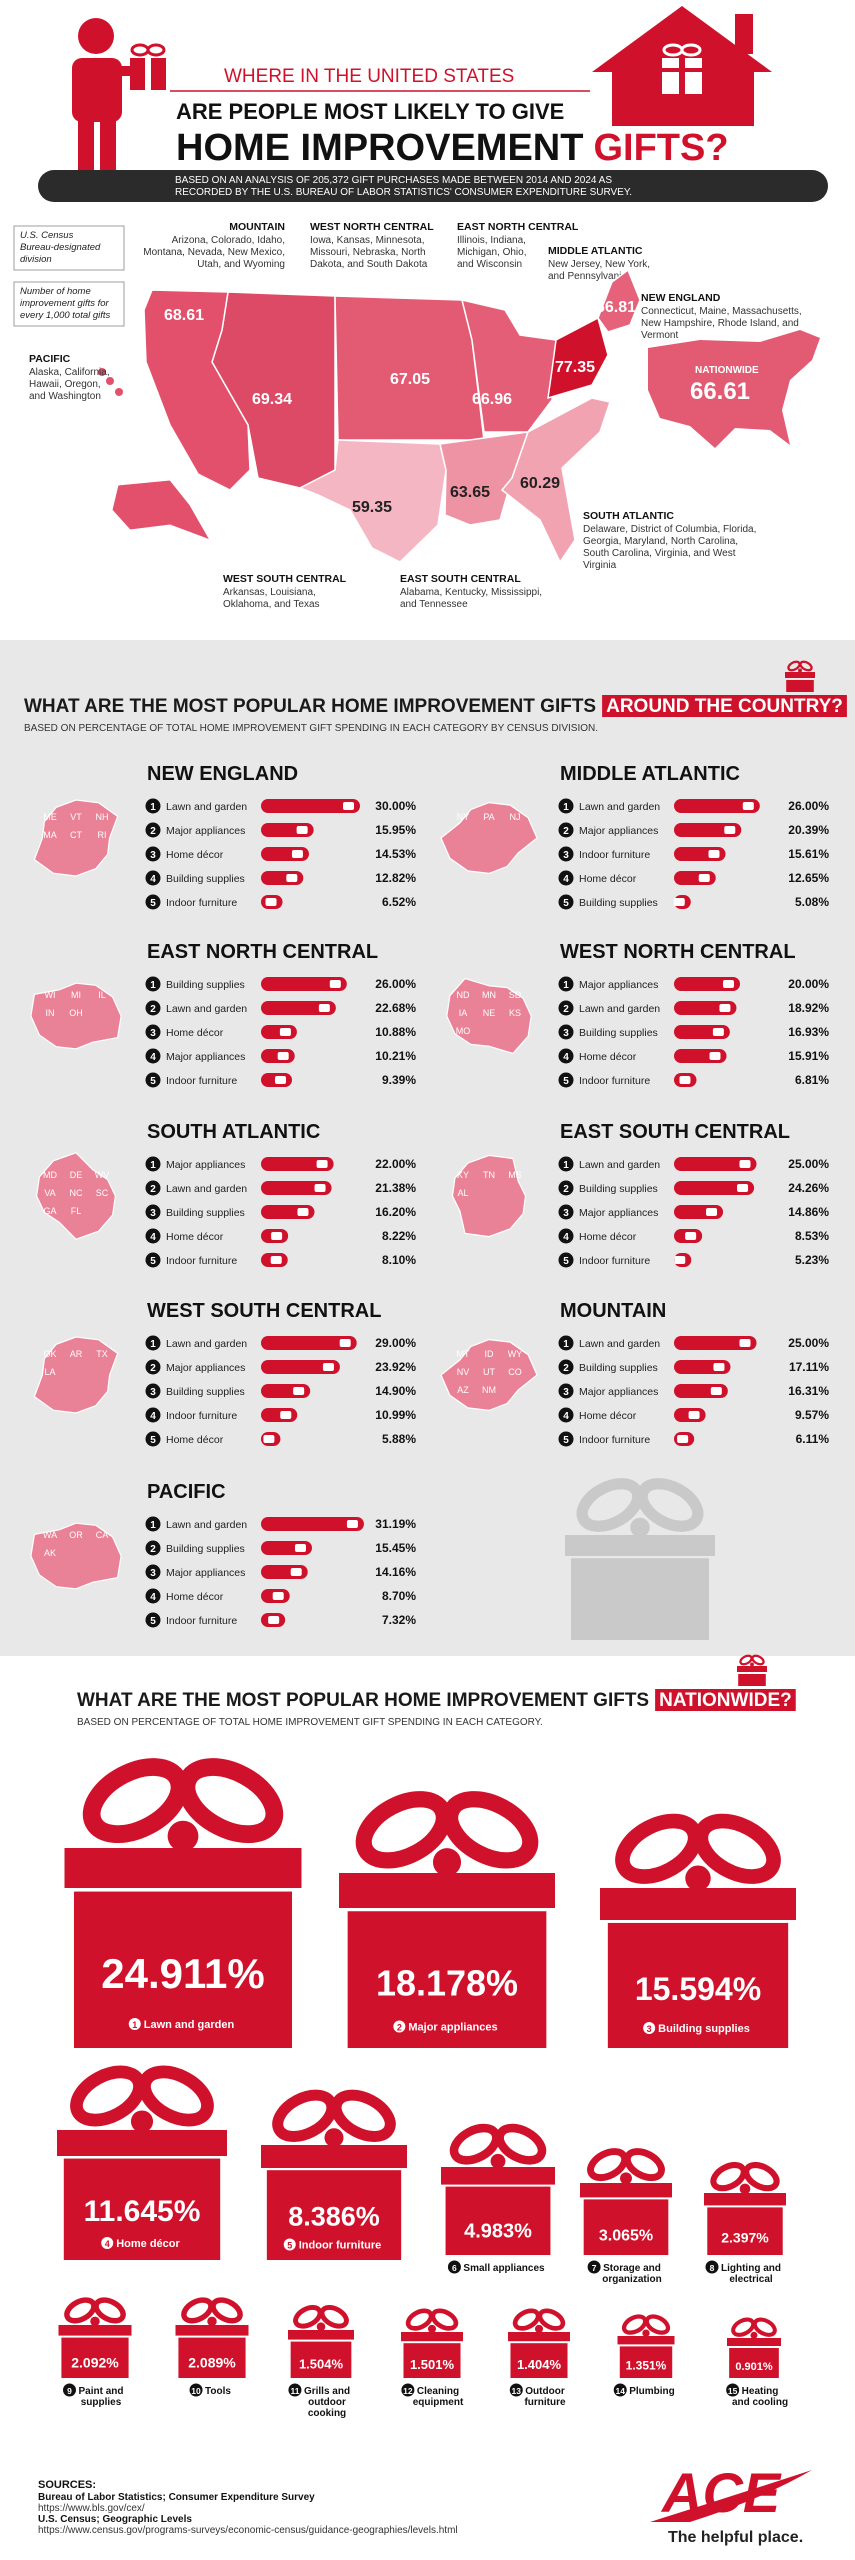 Image resolution: width=855 pixels, height=2560 pixels. Describe the element at coordinates (76, 1211) in the screenshot. I see `state-abbr: FL` at that location.